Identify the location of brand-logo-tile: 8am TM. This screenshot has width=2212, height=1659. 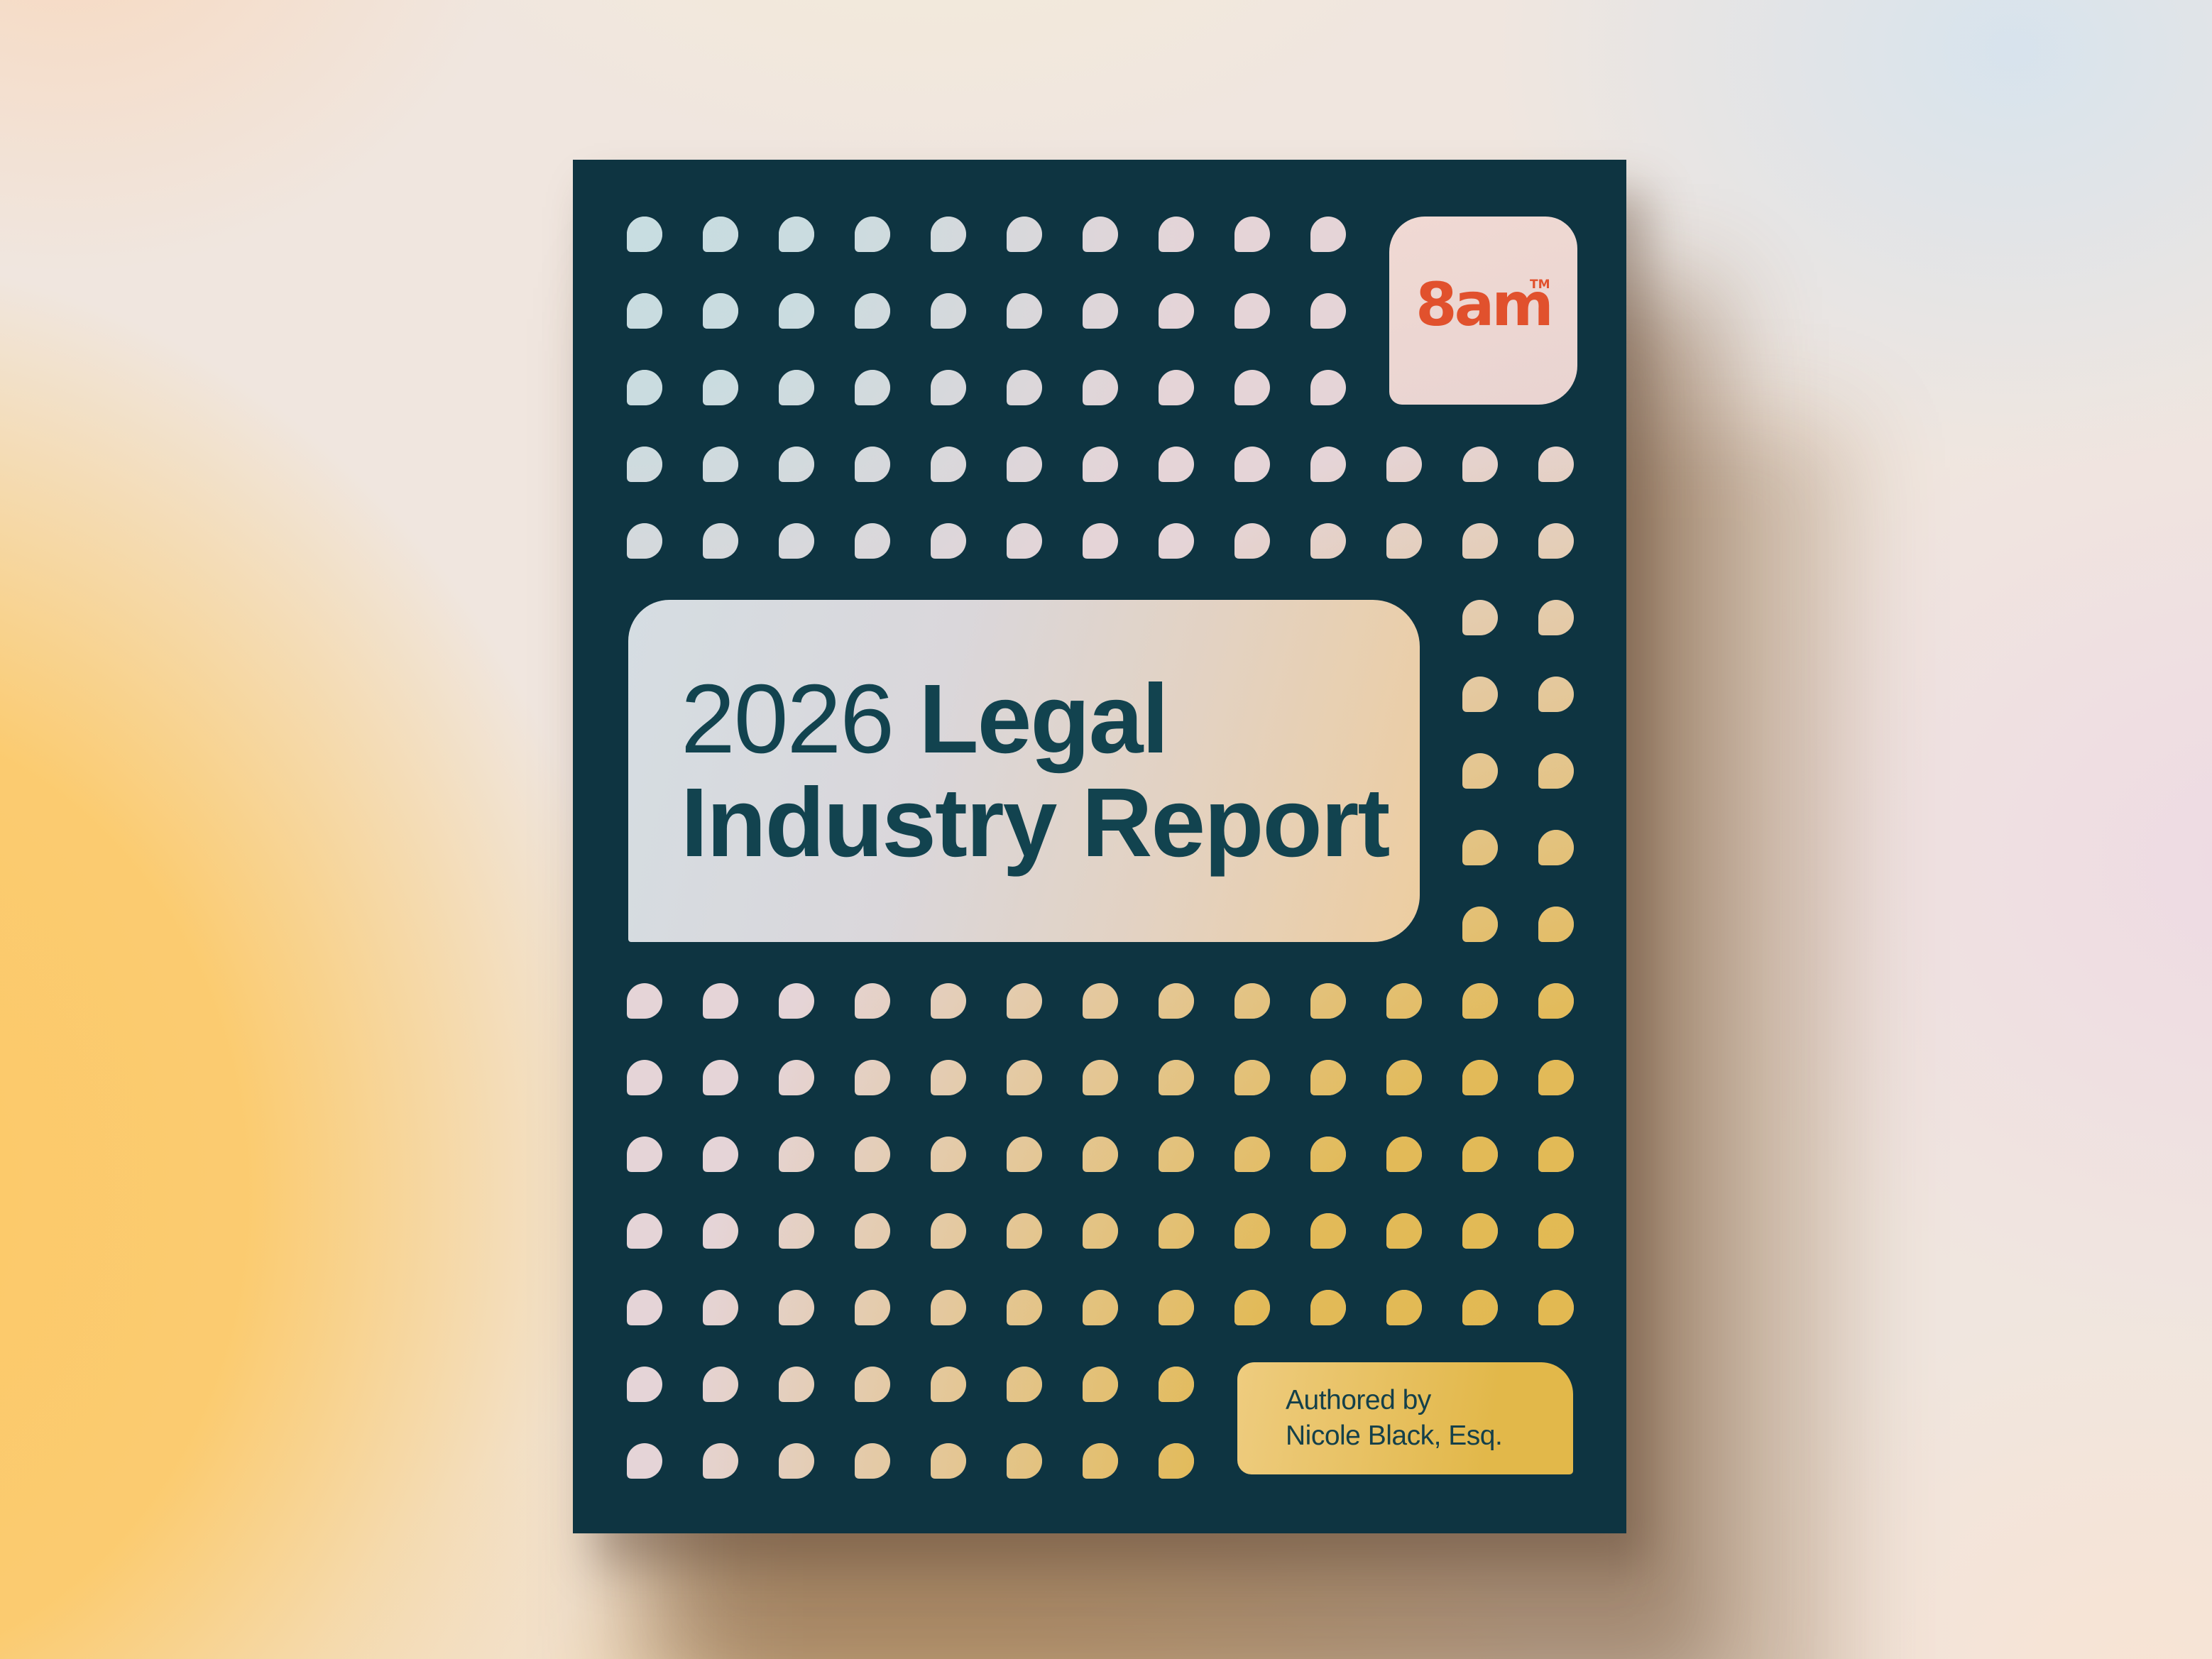
(1483, 311).